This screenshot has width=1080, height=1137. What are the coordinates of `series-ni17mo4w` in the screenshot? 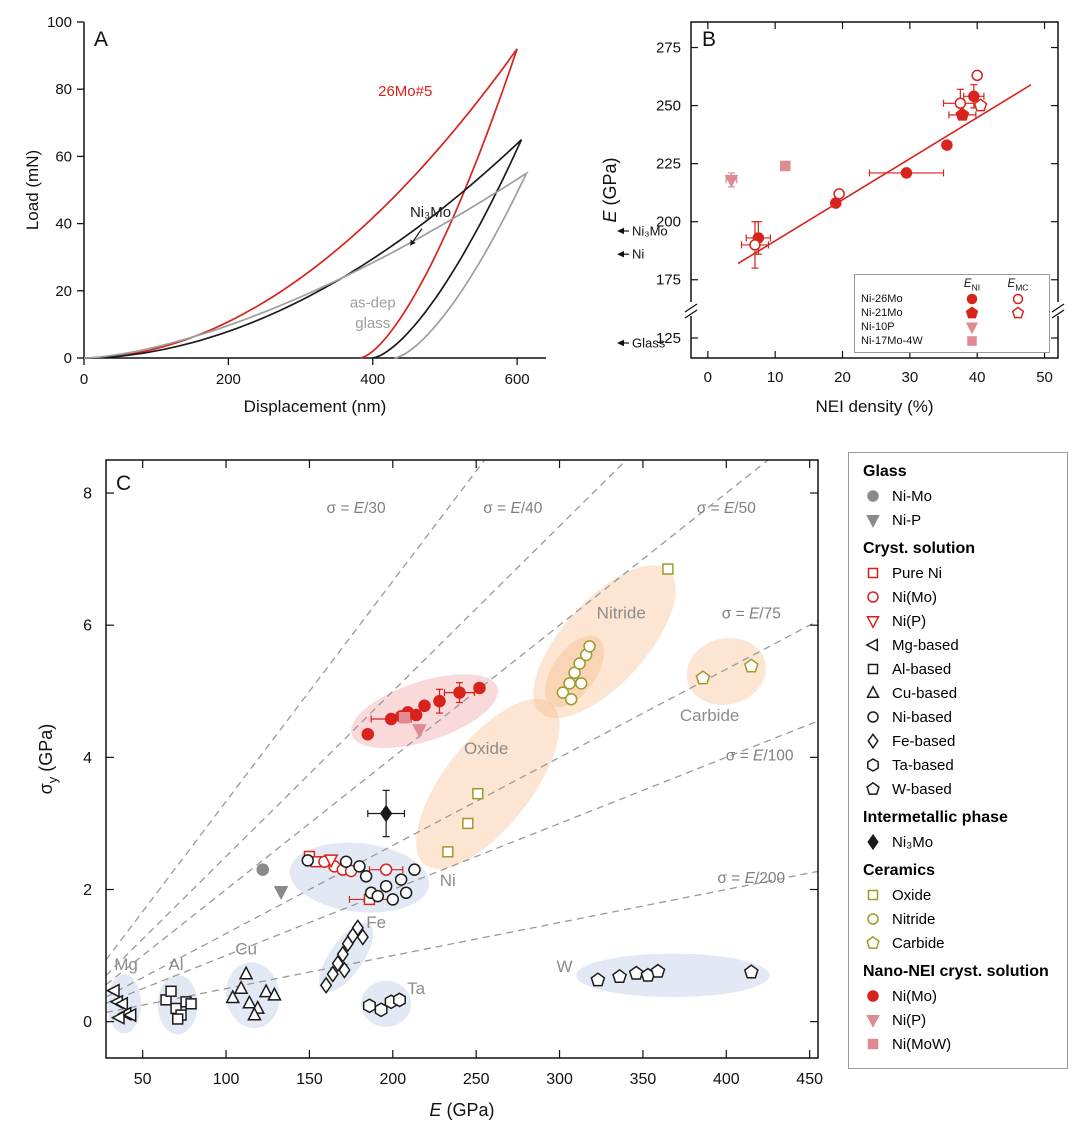 It's located at (785, 166).